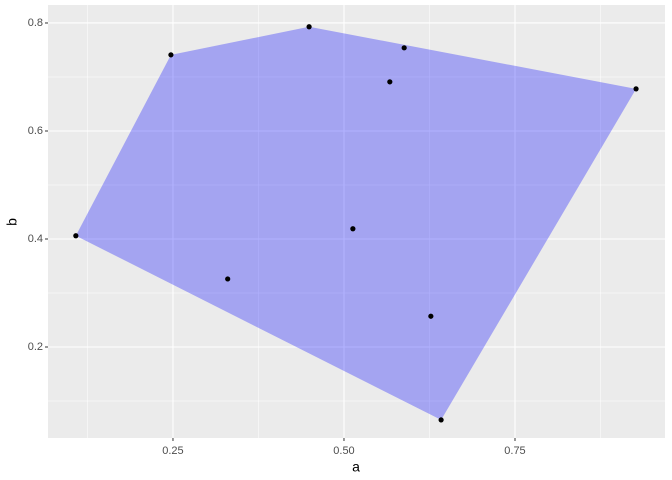 This screenshot has width=672, height=480. I want to click on y-tick-label: 0.8, so click(35, 23).